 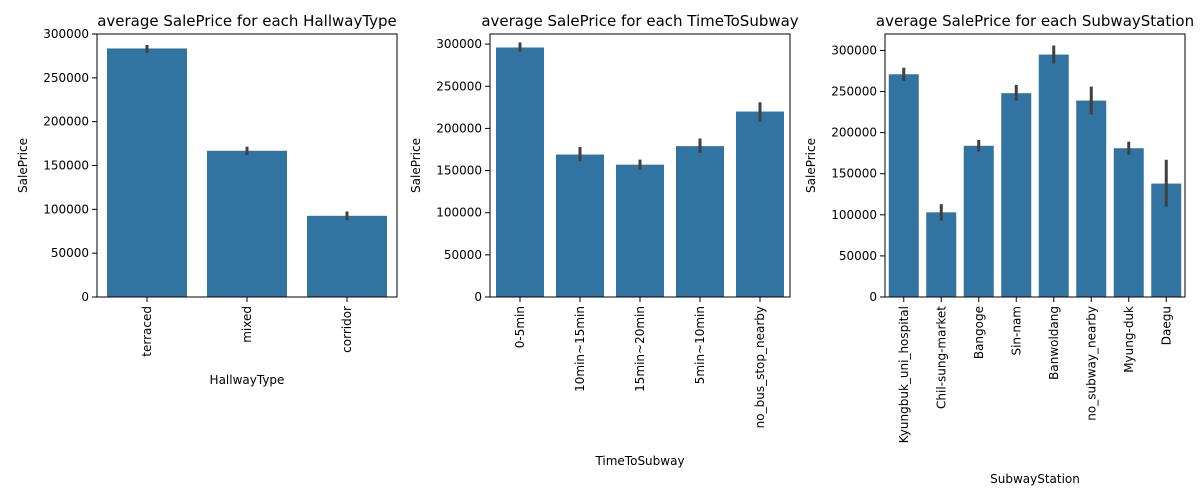 What do you see at coordinates (520, 172) in the screenshot?
I see `bar-0-5min` at bounding box center [520, 172].